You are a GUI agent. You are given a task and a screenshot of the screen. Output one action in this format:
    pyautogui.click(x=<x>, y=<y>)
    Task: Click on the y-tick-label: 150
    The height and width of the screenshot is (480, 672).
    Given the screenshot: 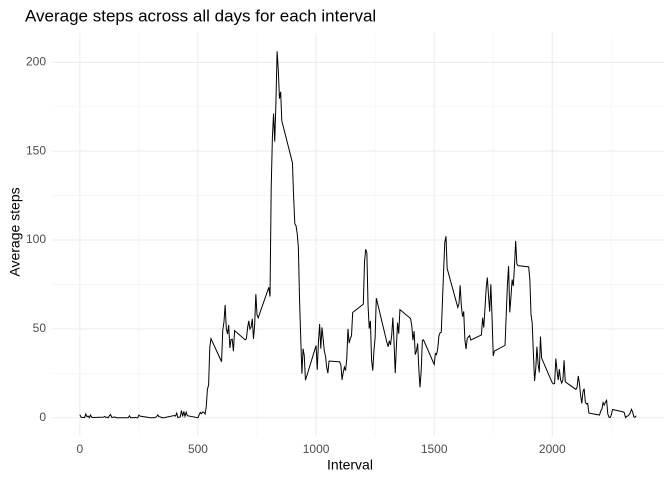 What is the action you would take?
    pyautogui.click(x=36, y=150)
    